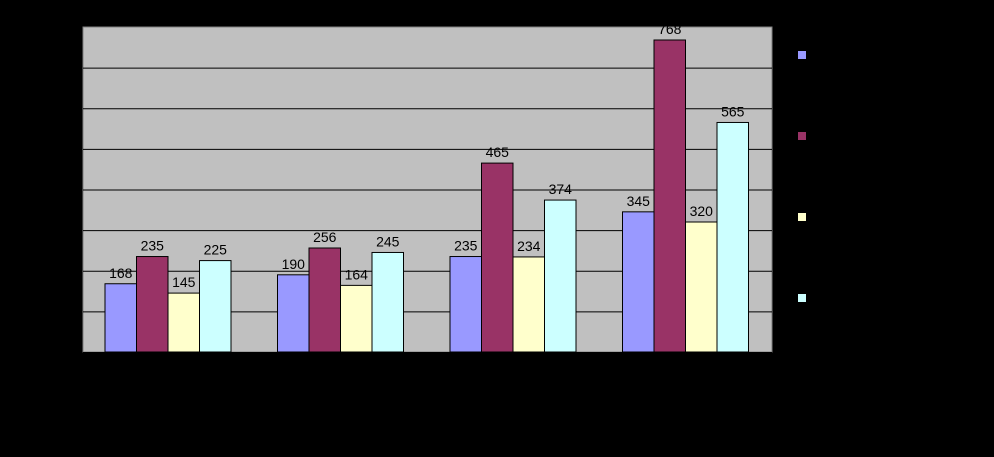 This screenshot has height=457, width=994. I want to click on data-label: 145, so click(184, 282).